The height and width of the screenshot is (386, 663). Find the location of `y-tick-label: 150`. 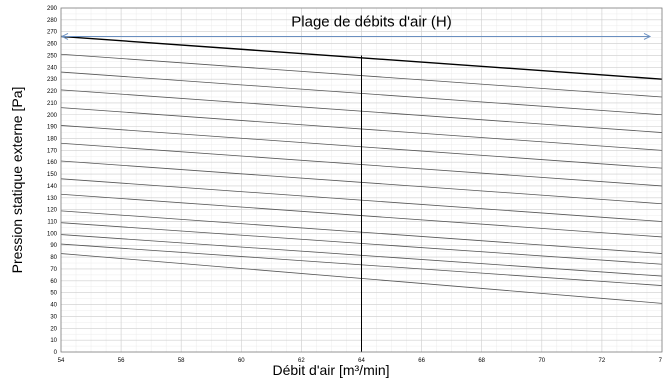

y-tick-label: 150 is located at coordinates (52, 175).